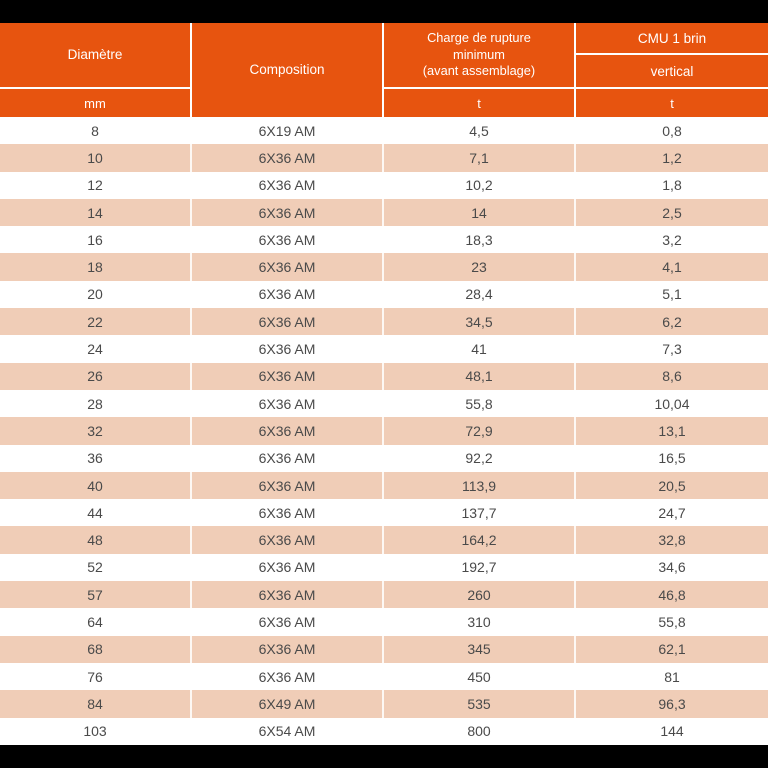 This screenshot has width=768, height=768. Describe the element at coordinates (96, 349) in the screenshot. I see `cell-diametre: 24` at that location.